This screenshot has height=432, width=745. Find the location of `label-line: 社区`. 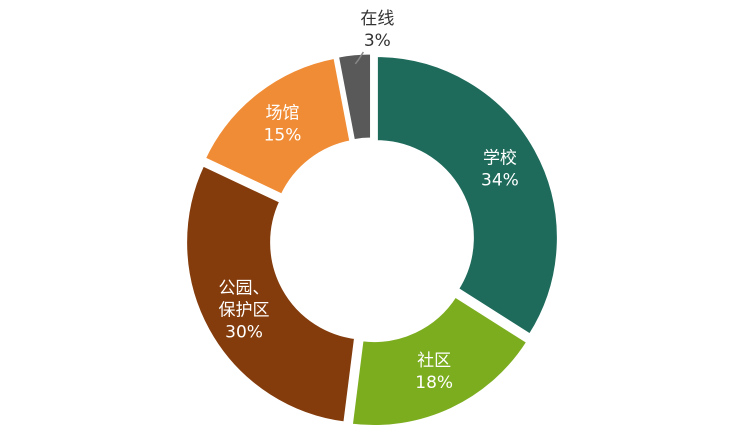

label-line: 社区 is located at coordinates (434, 361).